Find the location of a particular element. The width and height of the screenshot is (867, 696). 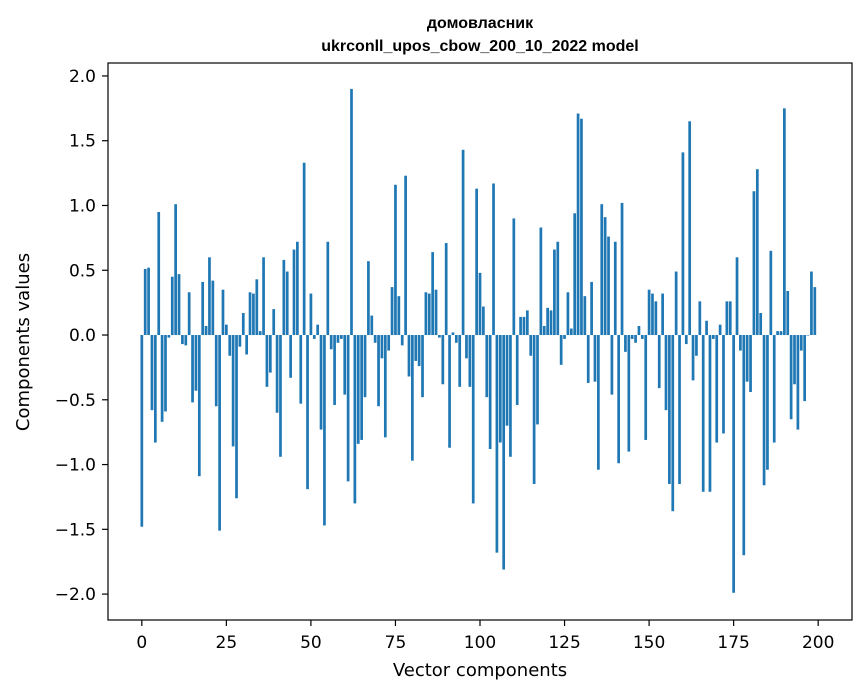

chart-title-line-1: домовласник is located at coordinates (480, 23).